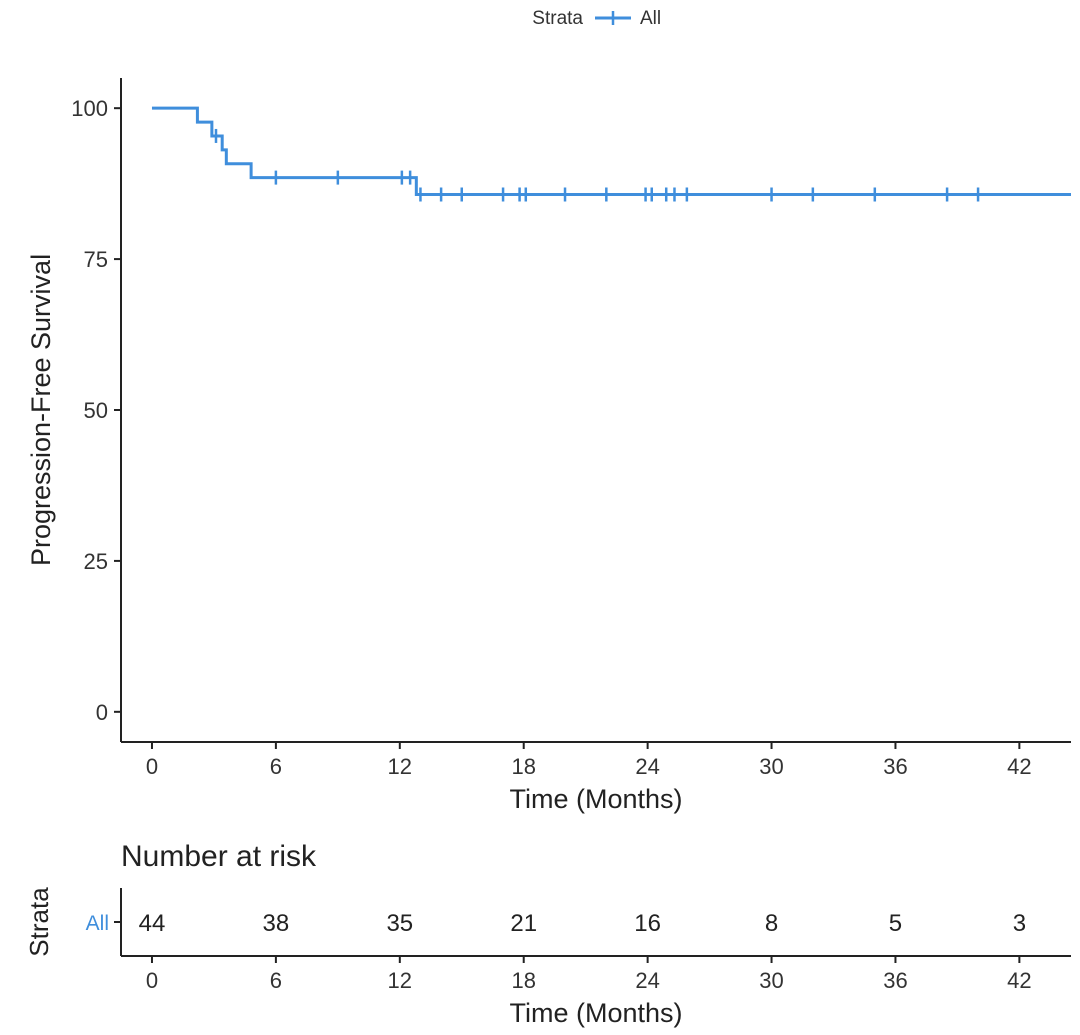 The image size is (1080, 1035). I want to click on risk-x-tick-label: 12, so click(400, 980).